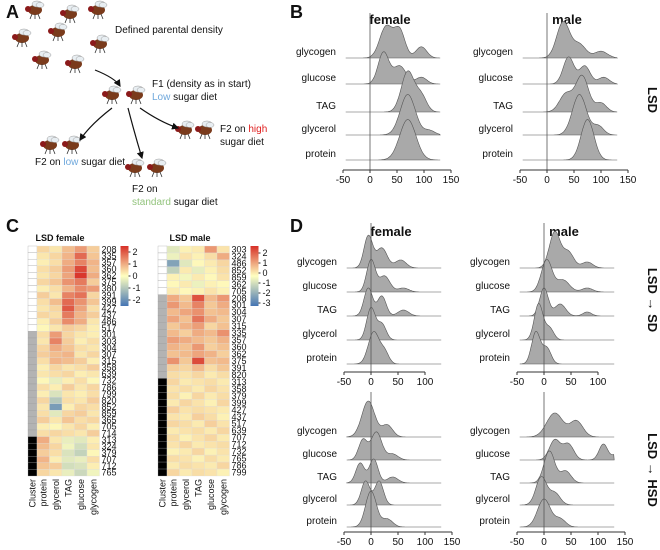 This screenshot has height=550, width=660. I want to click on f1-text: F1 (density as in start), so click(201, 84).